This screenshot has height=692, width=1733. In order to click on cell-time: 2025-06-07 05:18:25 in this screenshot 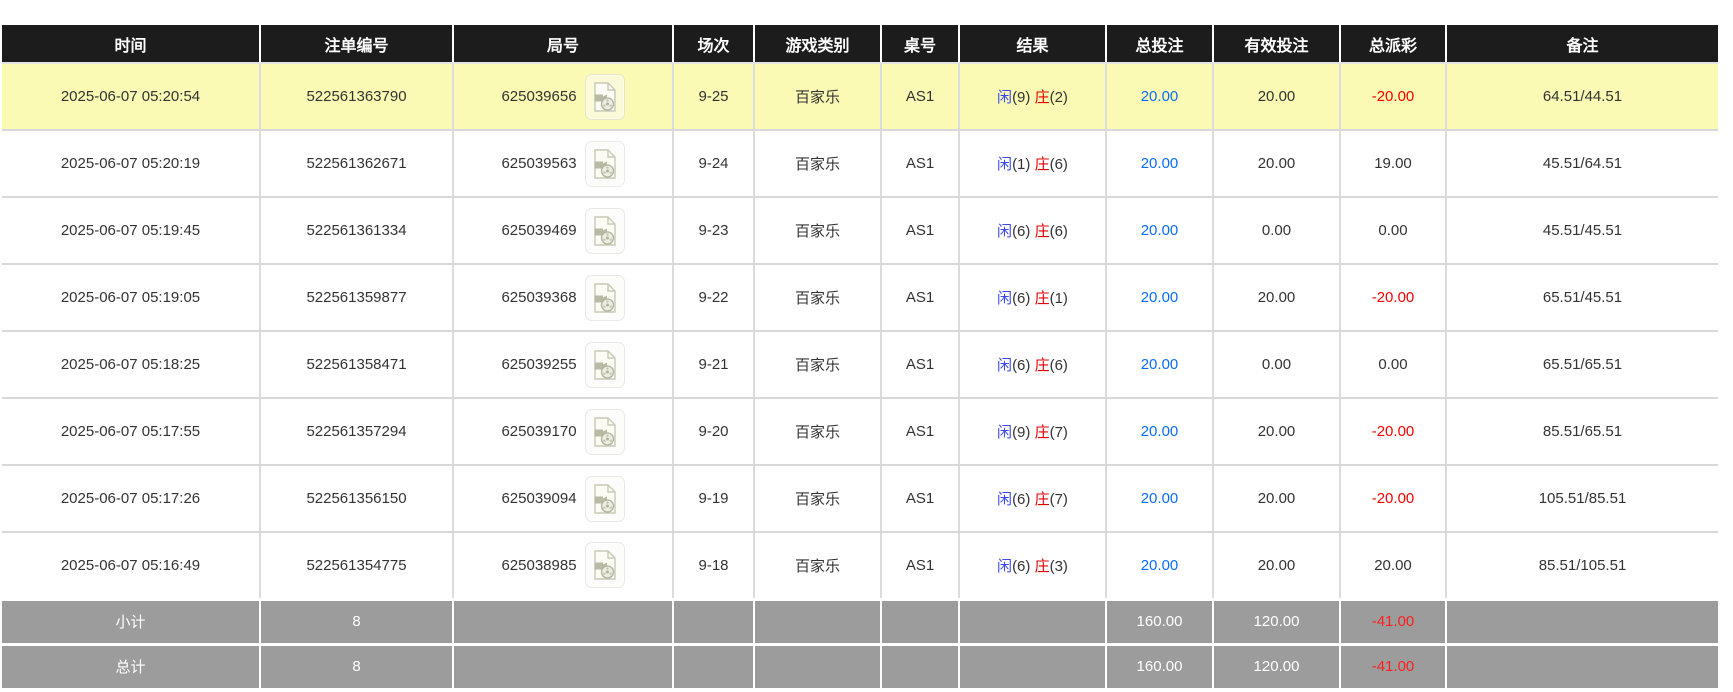, I will do `click(131, 365)`.